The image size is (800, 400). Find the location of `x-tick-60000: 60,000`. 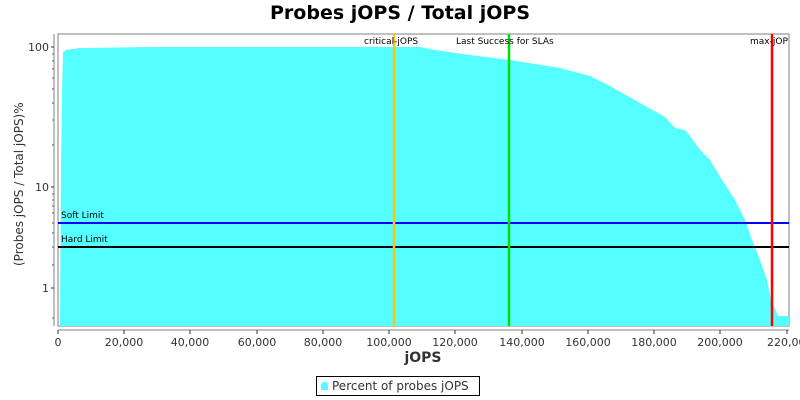

x-tick-60000: 60,000 is located at coordinates (257, 342).